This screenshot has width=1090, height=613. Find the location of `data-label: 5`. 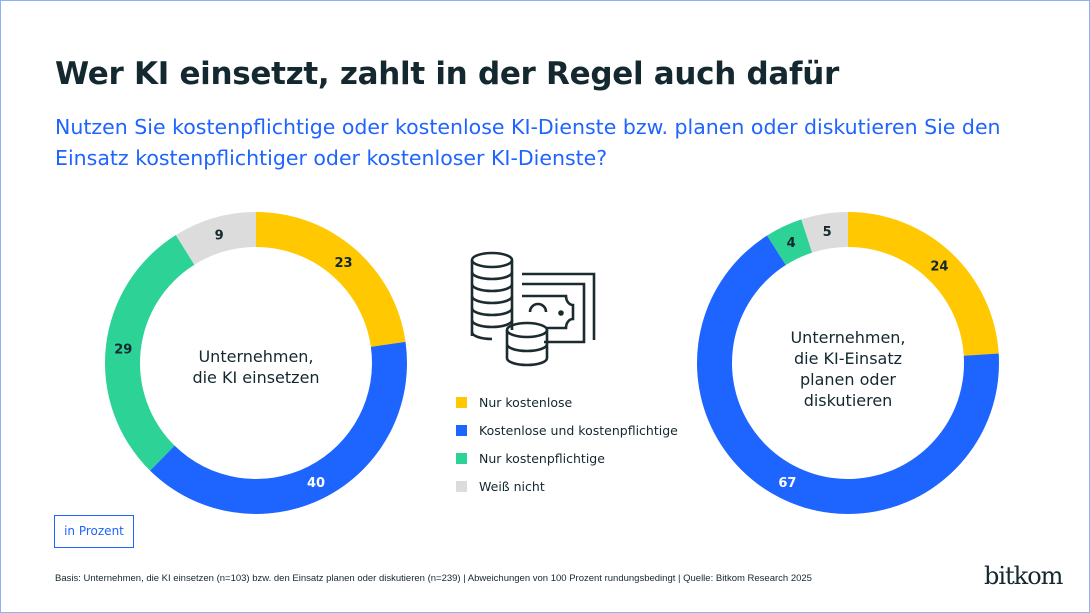

data-label: 5 is located at coordinates (827, 232).